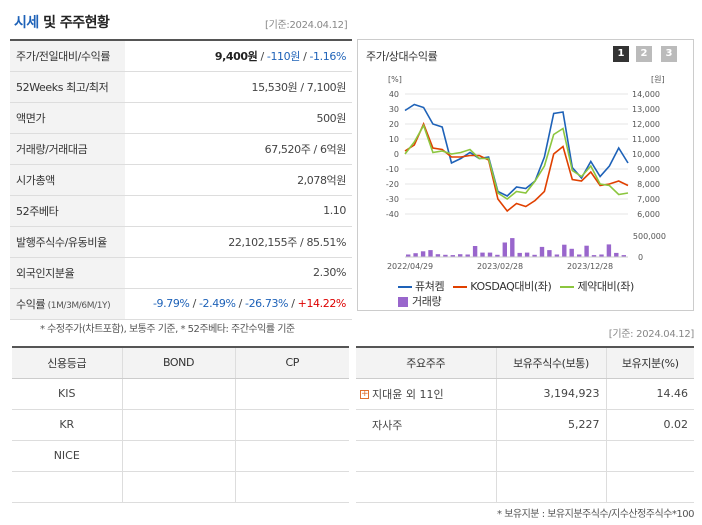  What do you see at coordinates (500, 266) in the screenshot?
I see `x-tick-label: 2023/02/28` at bounding box center [500, 266].